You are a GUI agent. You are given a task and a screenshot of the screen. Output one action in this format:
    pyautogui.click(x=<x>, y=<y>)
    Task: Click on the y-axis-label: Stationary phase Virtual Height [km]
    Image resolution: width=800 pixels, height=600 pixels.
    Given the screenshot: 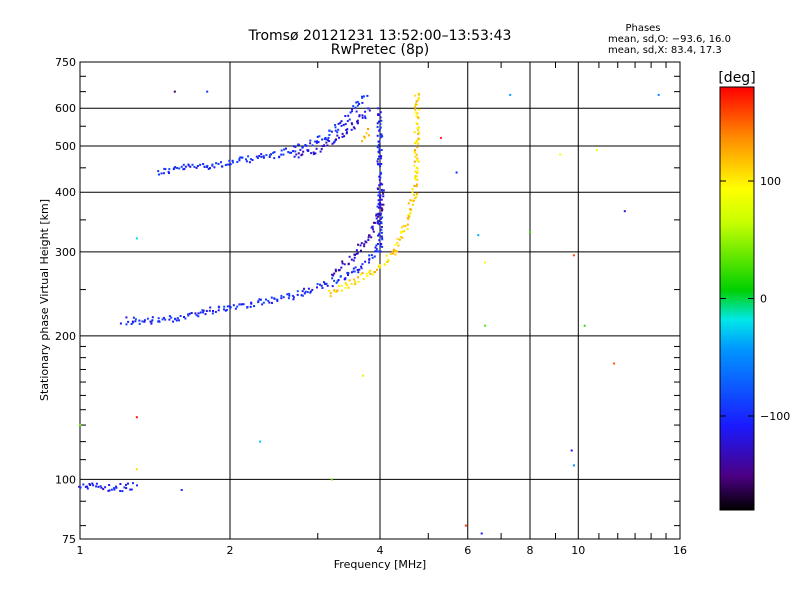 What is the action you would take?
    pyautogui.click(x=44, y=300)
    